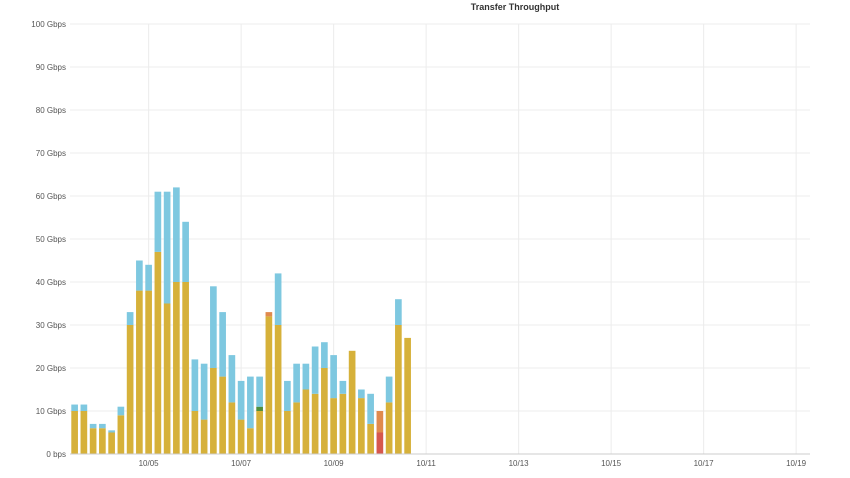 The height and width of the screenshot is (478, 850). I want to click on y-tick-label: 20 Gbps, so click(51, 368).